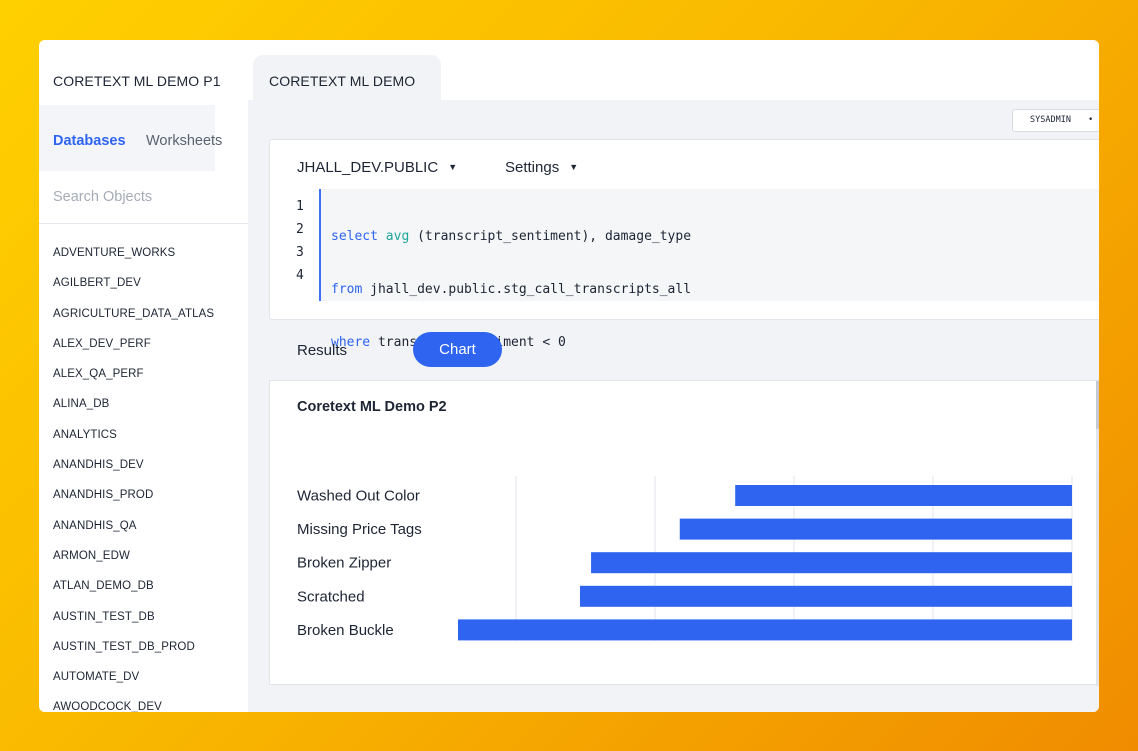  I want to click on database-item: ALINA_DB, so click(81, 404).